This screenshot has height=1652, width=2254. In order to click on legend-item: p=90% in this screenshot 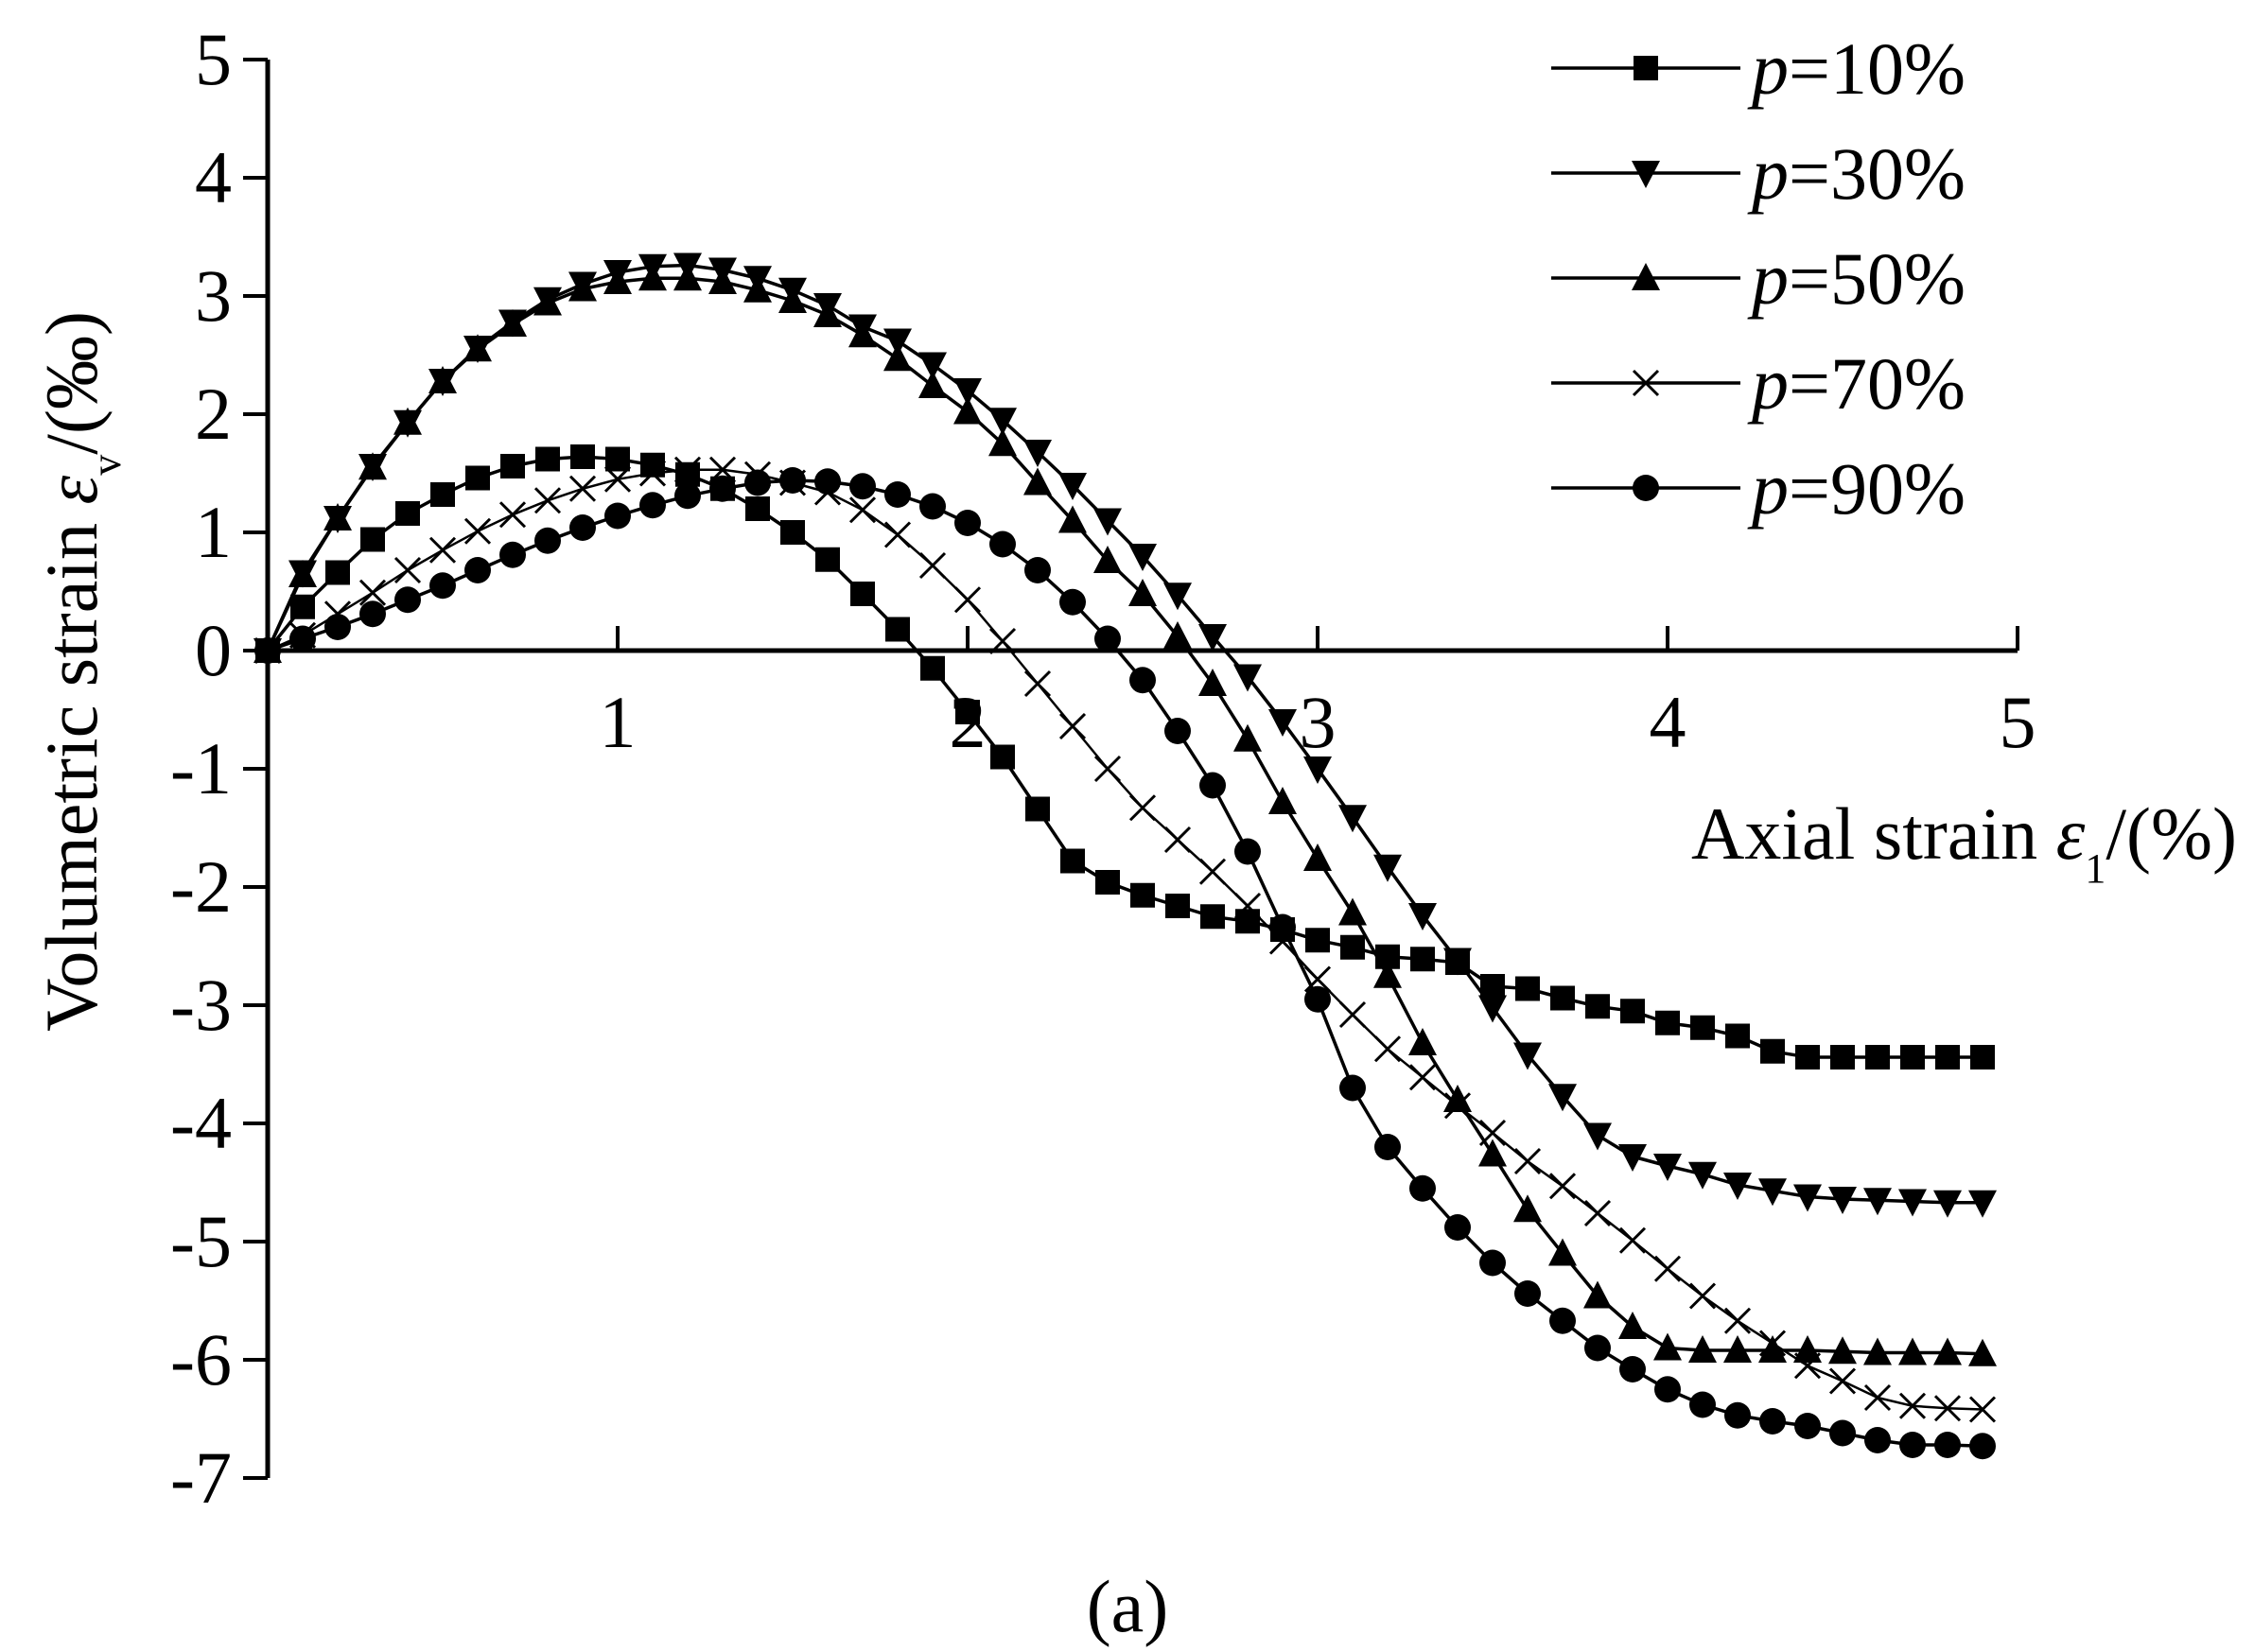, I will do `click(1759, 488)`.